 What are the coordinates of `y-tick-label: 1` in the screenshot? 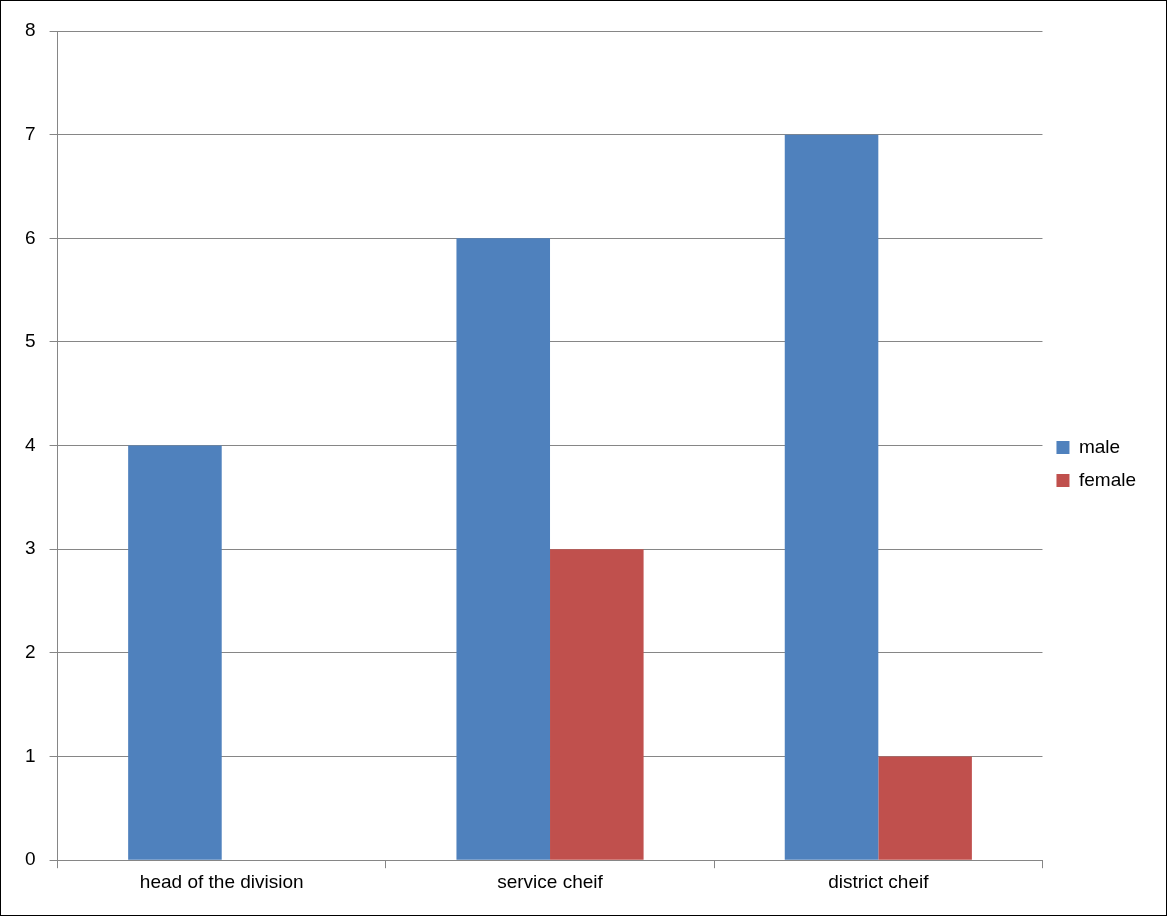 It's located at (30, 755).